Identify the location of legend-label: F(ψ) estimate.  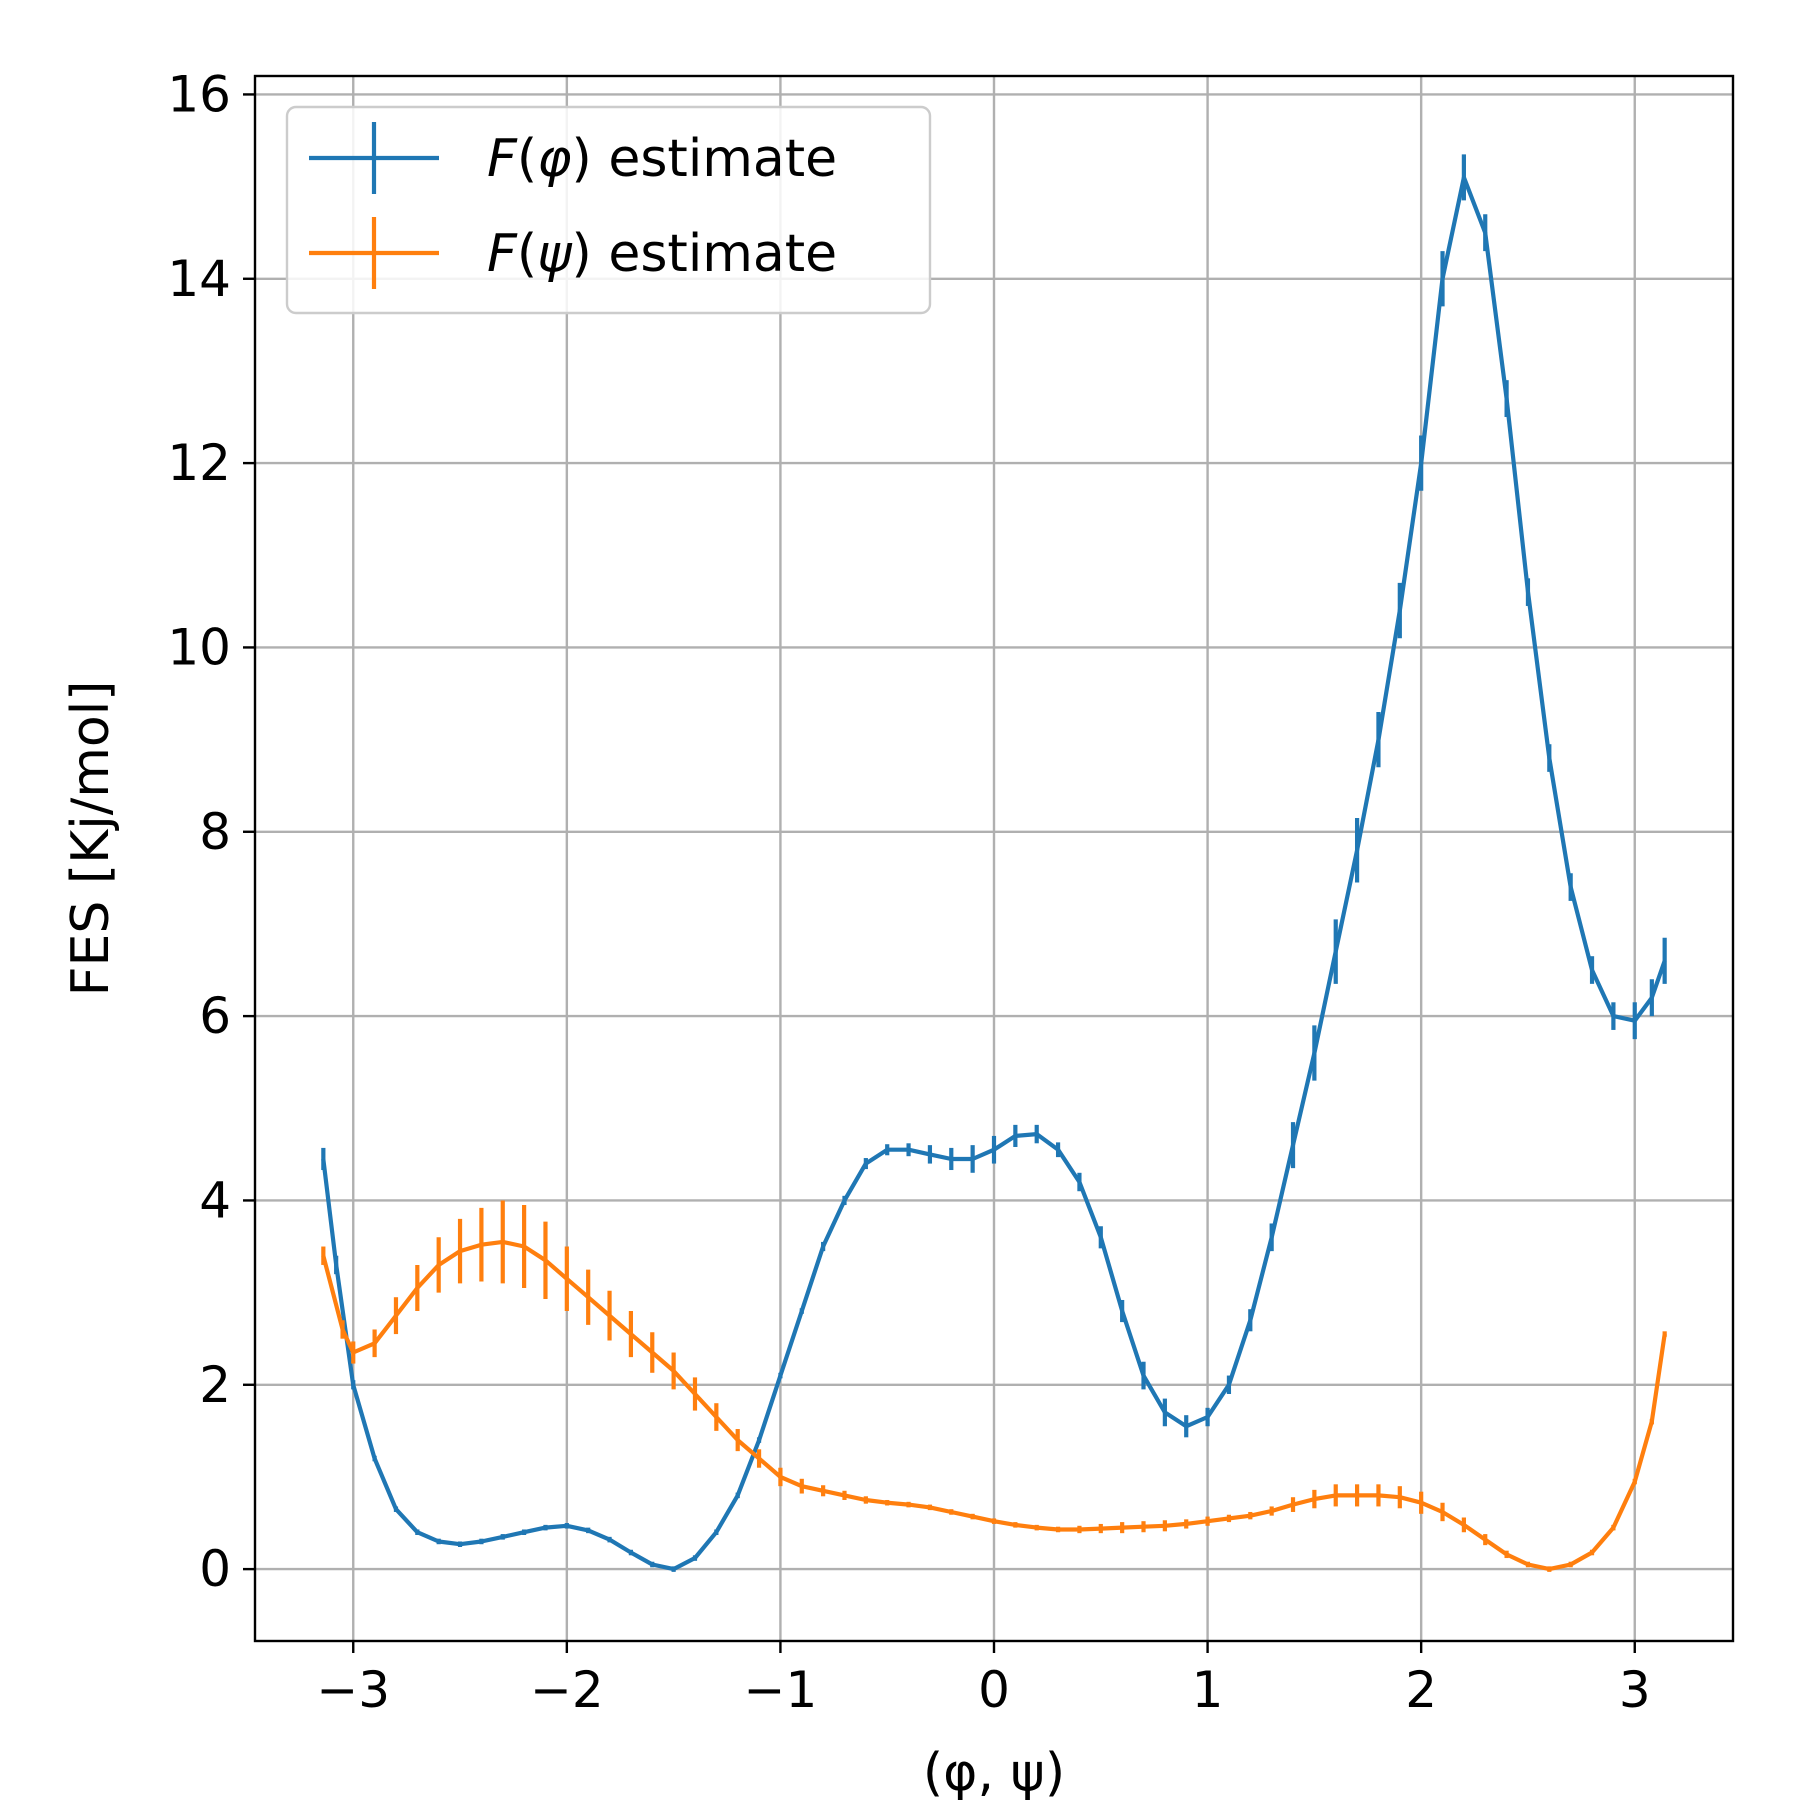
(662, 254).